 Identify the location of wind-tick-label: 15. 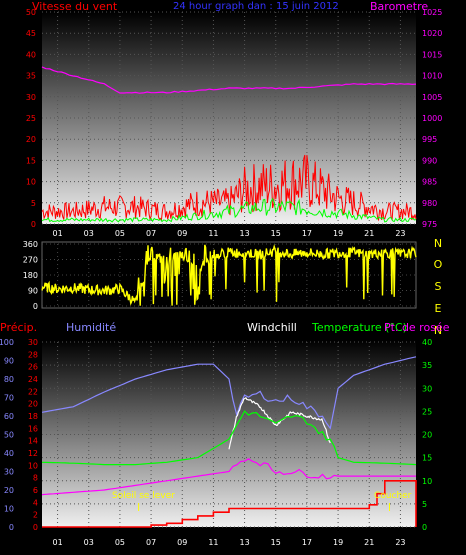
(31, 160).